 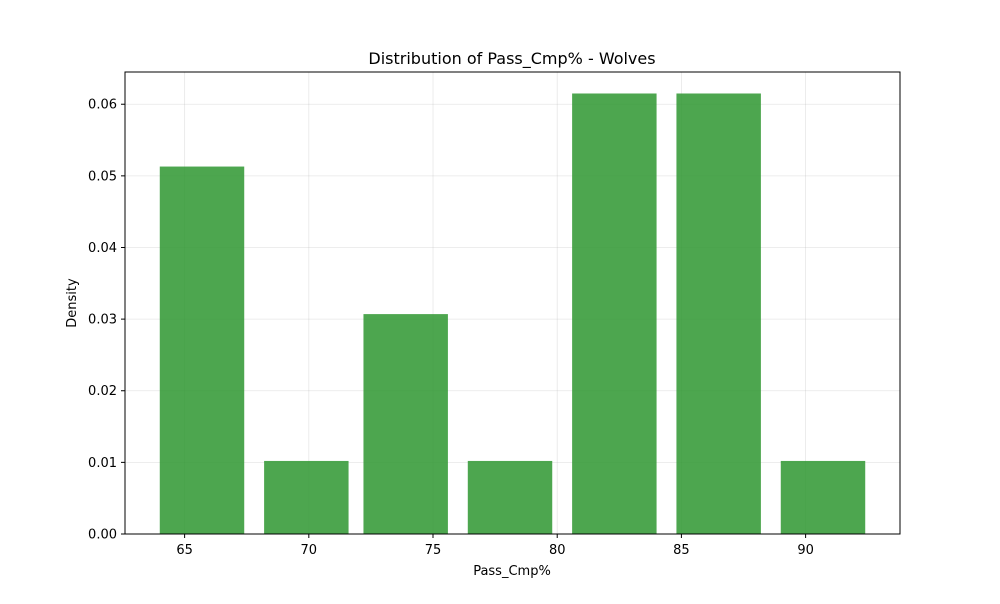 What do you see at coordinates (102, 391) in the screenshot?
I see `y-tick-label: 0.02` at bounding box center [102, 391].